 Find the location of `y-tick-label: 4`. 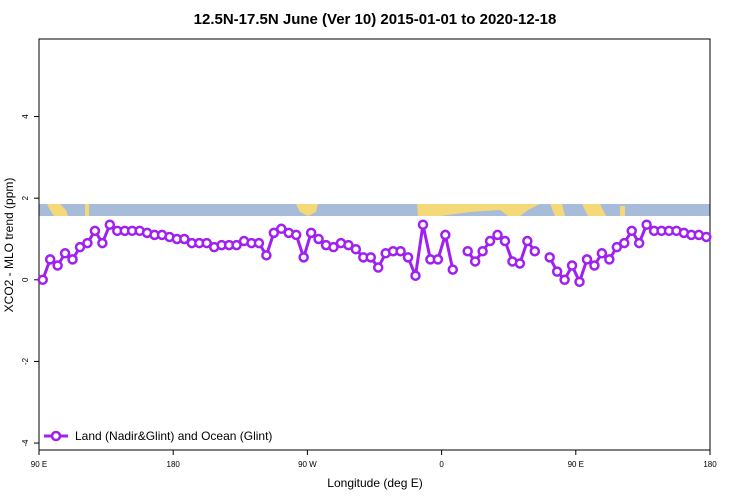

y-tick-label: 4 is located at coordinates (25, 116).